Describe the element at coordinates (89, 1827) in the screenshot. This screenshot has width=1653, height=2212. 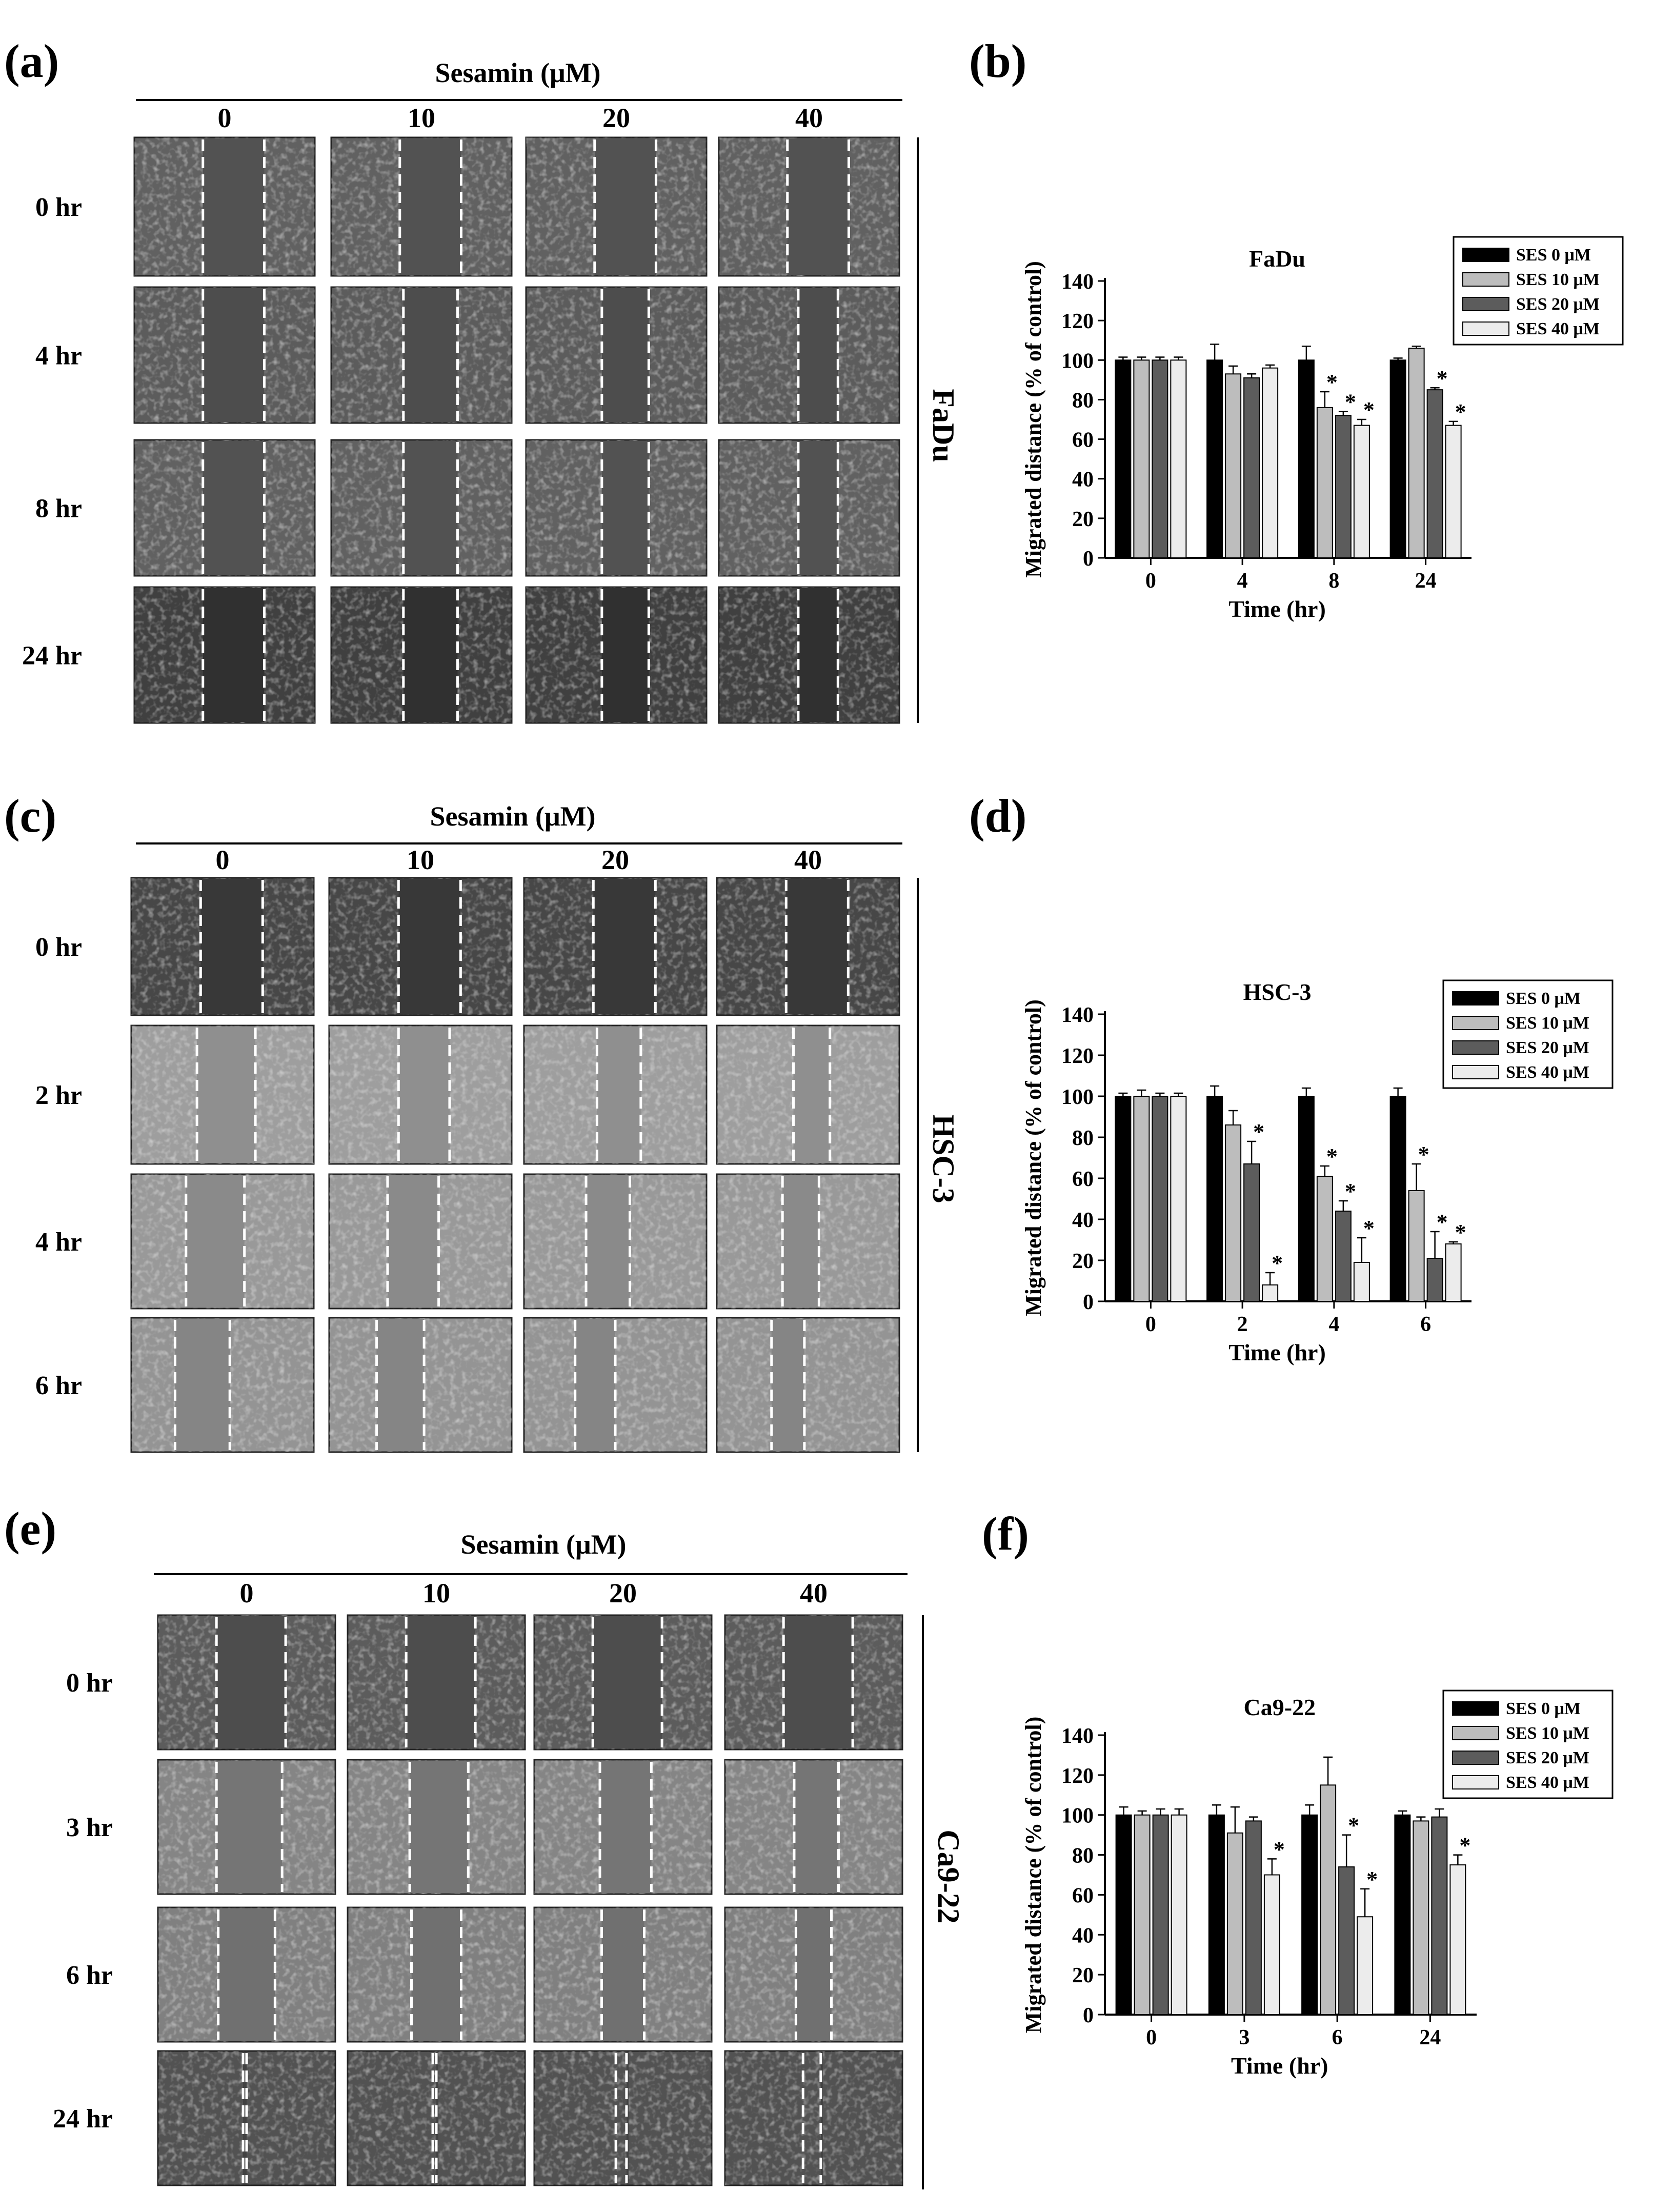
I see `time-label: 3 hr` at that location.